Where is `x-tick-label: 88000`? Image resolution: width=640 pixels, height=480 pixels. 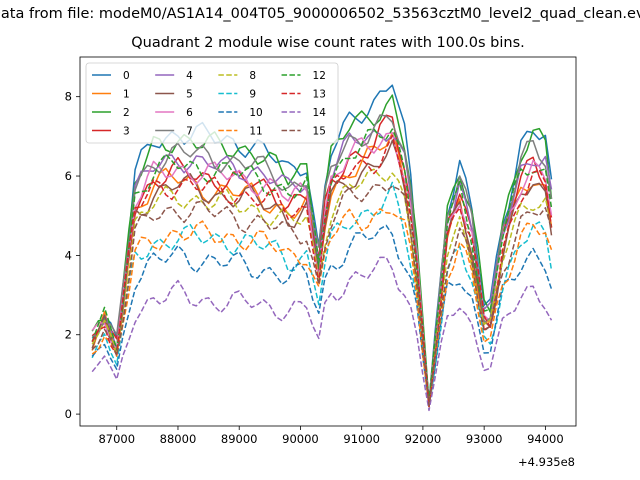 x-tick-label: 88000 is located at coordinates (178, 439).